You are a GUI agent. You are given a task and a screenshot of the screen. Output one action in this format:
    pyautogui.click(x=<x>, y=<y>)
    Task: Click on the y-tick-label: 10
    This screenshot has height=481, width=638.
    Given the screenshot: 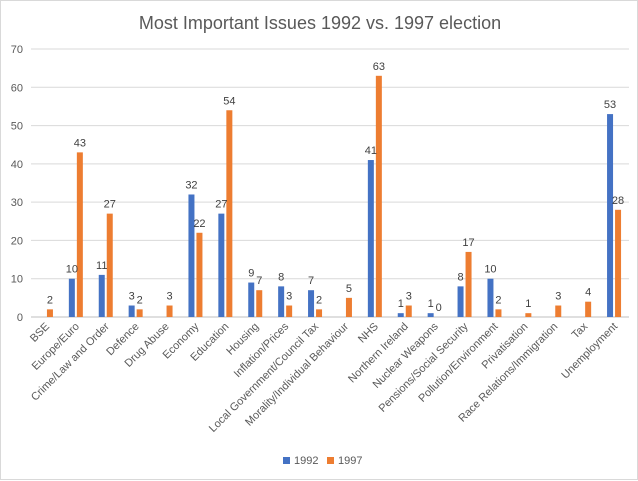 What is the action you would take?
    pyautogui.click(x=17, y=280)
    